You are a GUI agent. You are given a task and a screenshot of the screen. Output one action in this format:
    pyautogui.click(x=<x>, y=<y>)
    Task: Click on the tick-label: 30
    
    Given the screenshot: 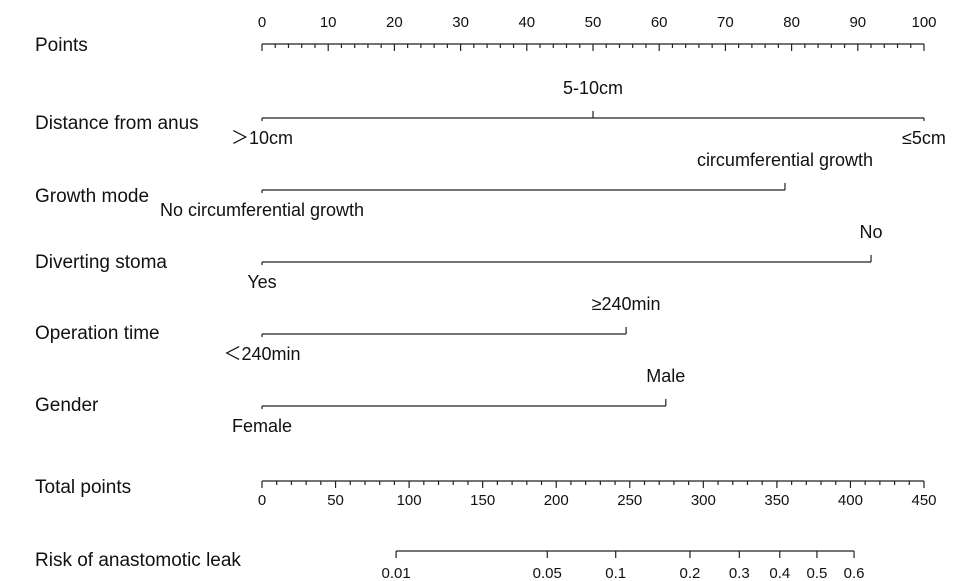 What is the action you would take?
    pyautogui.click(x=460, y=22)
    